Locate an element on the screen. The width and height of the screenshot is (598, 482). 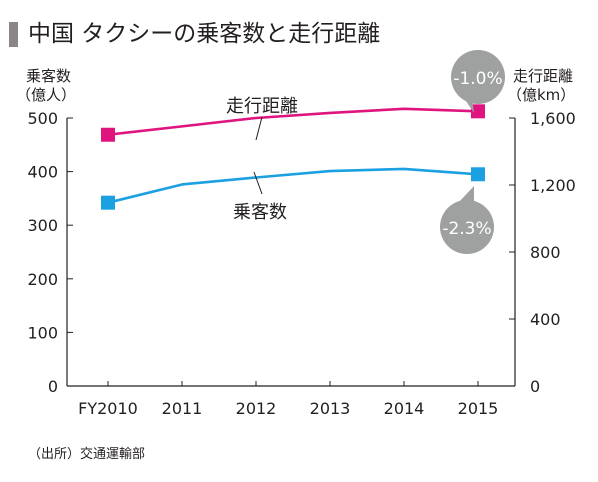
x-tick-label: 2014 is located at coordinates (404, 408).